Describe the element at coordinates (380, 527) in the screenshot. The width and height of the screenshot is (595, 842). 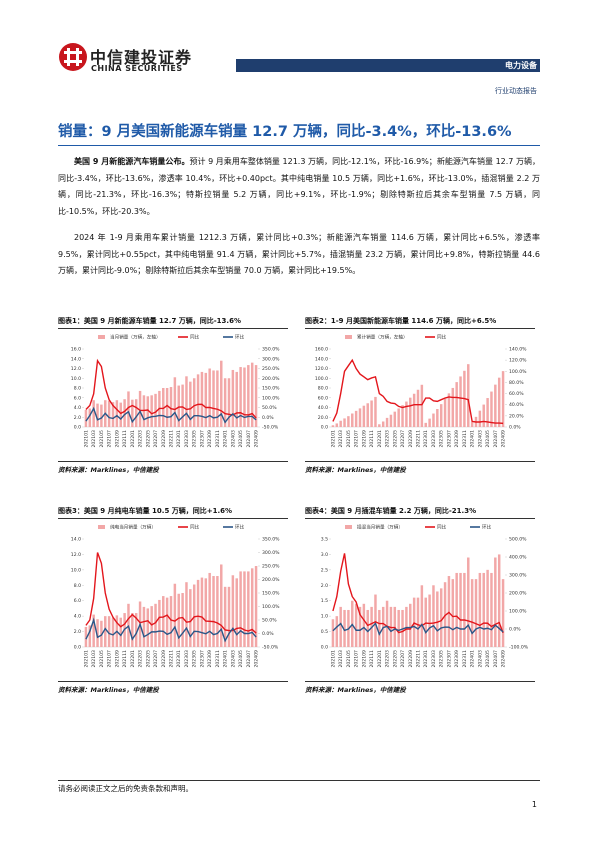
I see `legend-label: 插混当月销量（万辆）` at that location.